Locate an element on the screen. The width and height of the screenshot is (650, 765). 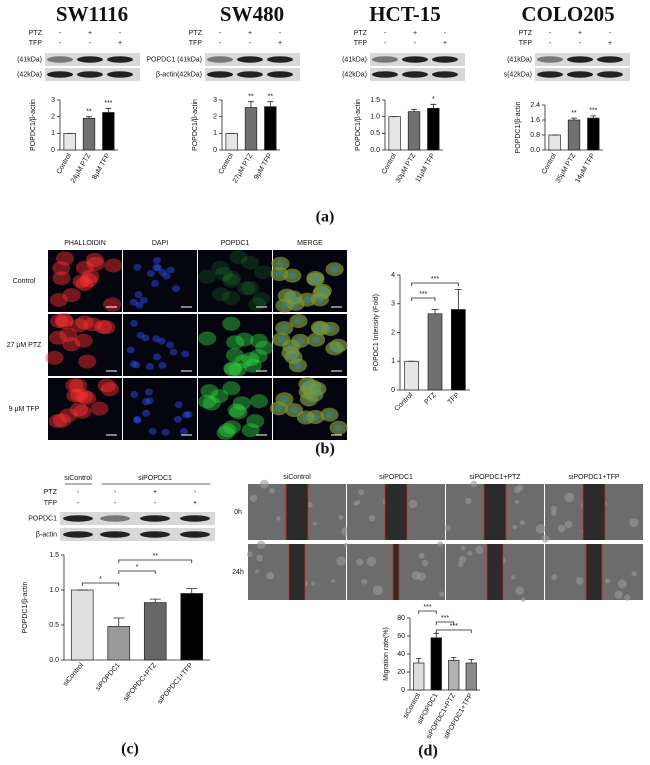
blot-strip is located at coordinates (137, 534).